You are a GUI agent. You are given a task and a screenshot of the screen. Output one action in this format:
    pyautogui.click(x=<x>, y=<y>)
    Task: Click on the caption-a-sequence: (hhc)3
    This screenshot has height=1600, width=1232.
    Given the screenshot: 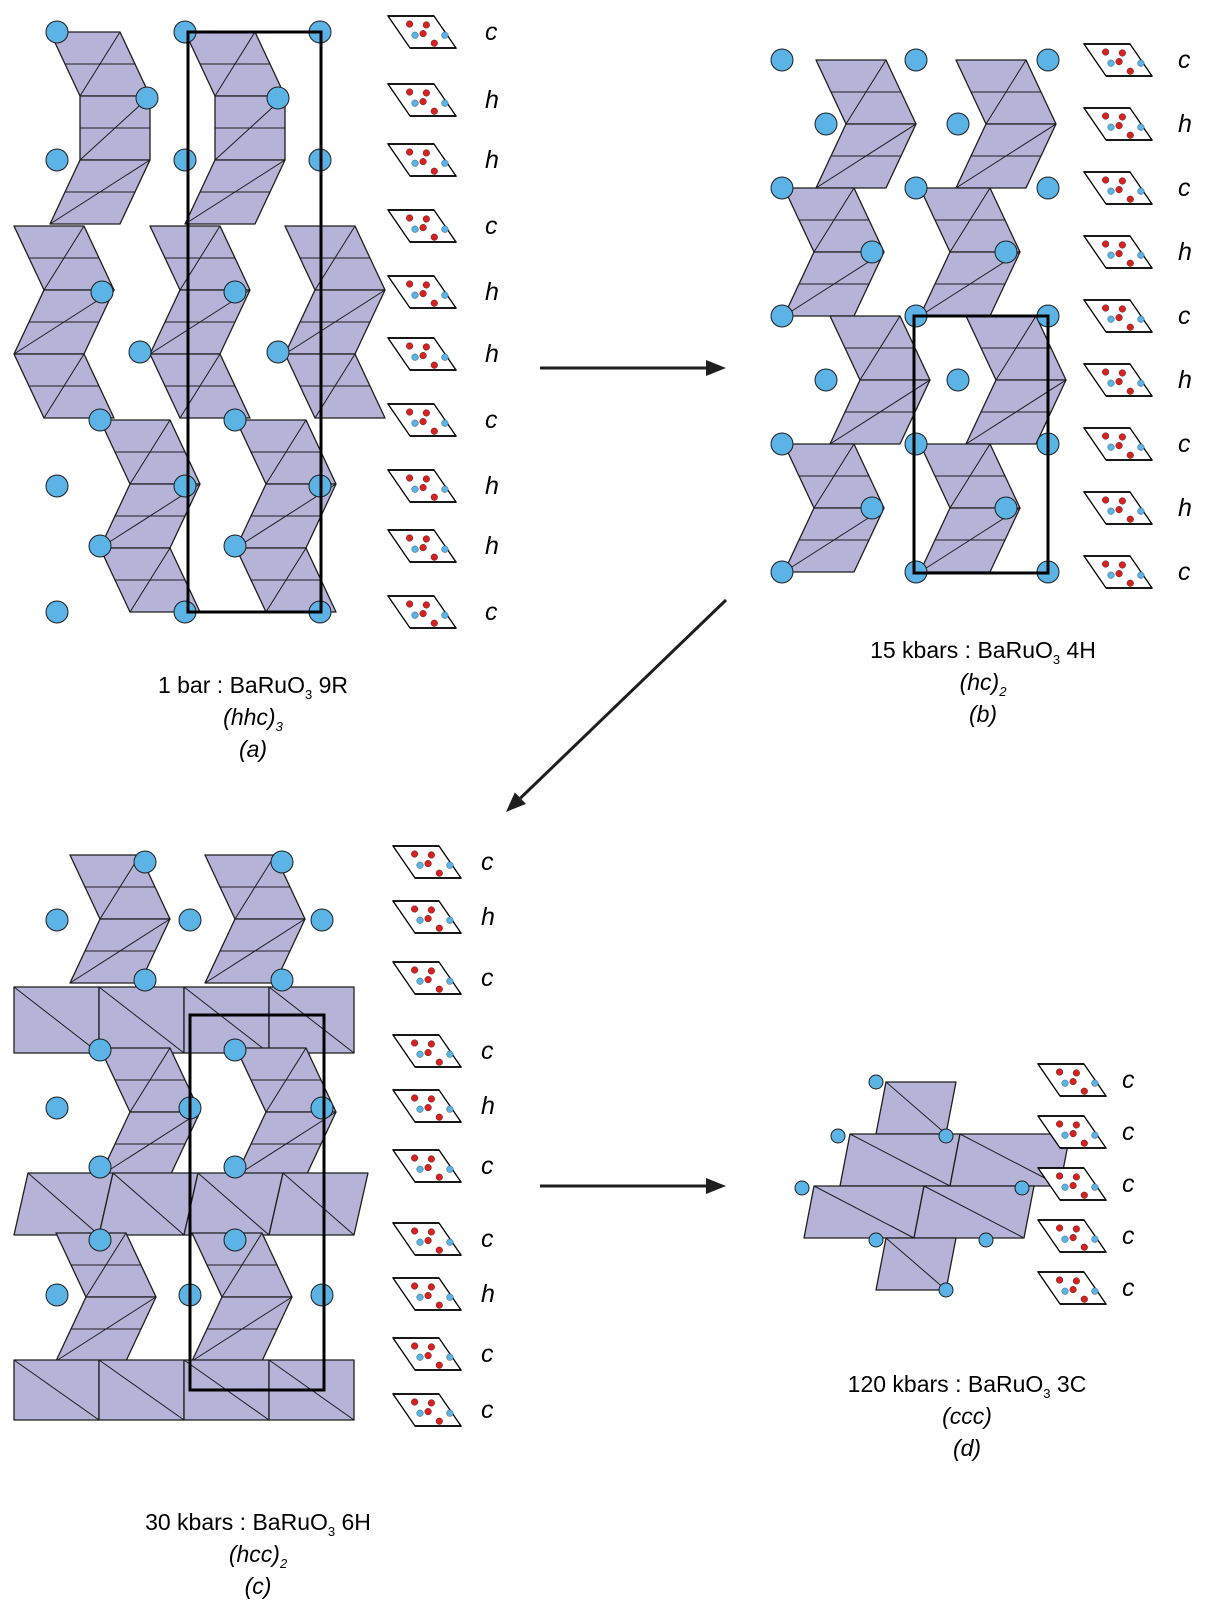 What is the action you would take?
    pyautogui.click(x=253, y=719)
    